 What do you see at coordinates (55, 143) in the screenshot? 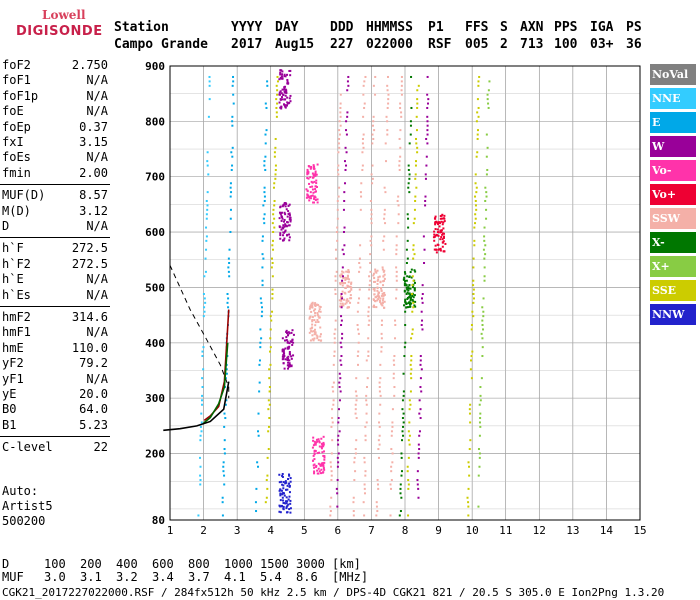
I see `param-row: fxI 3.15` at bounding box center [55, 143].